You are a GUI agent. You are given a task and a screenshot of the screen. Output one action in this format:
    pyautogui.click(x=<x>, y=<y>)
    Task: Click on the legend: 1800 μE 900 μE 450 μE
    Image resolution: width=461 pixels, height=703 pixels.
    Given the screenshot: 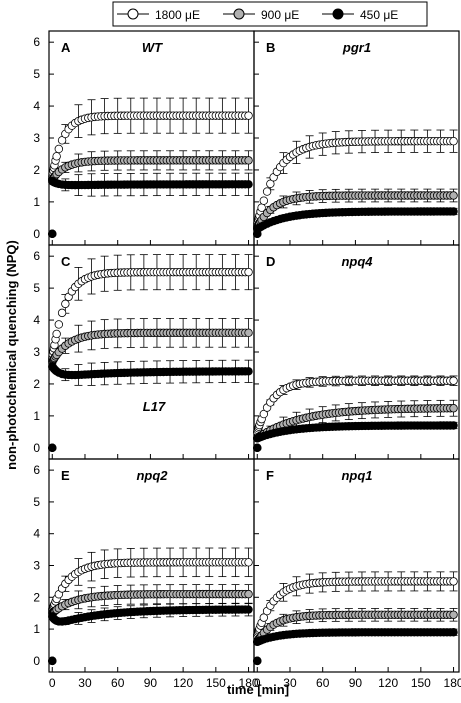 What is the action you would take?
    pyautogui.click(x=270, y=14)
    